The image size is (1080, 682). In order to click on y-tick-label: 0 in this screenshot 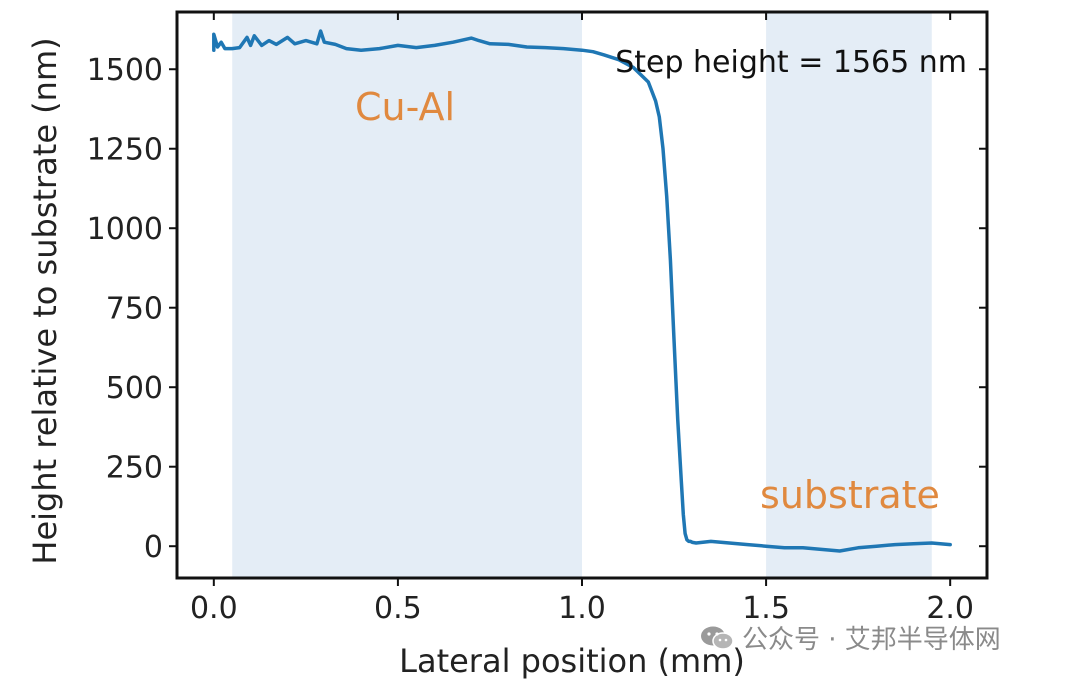, I will do `click(153, 547)`.